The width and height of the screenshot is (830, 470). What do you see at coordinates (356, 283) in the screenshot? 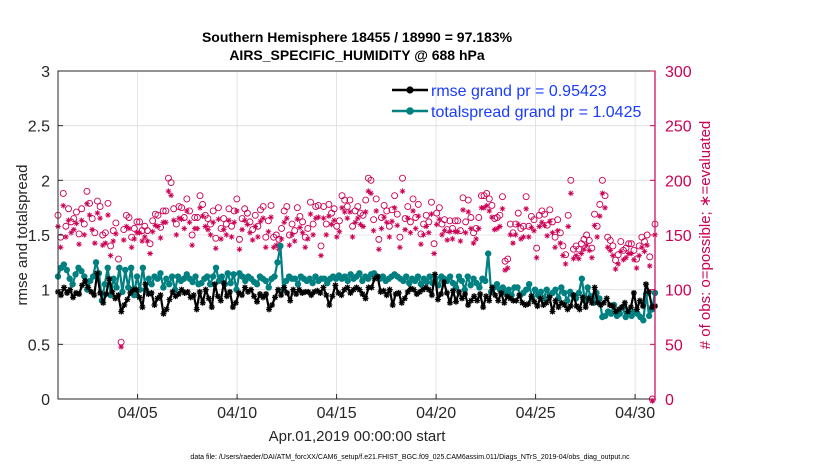
I see `series-layer` at bounding box center [356, 283].